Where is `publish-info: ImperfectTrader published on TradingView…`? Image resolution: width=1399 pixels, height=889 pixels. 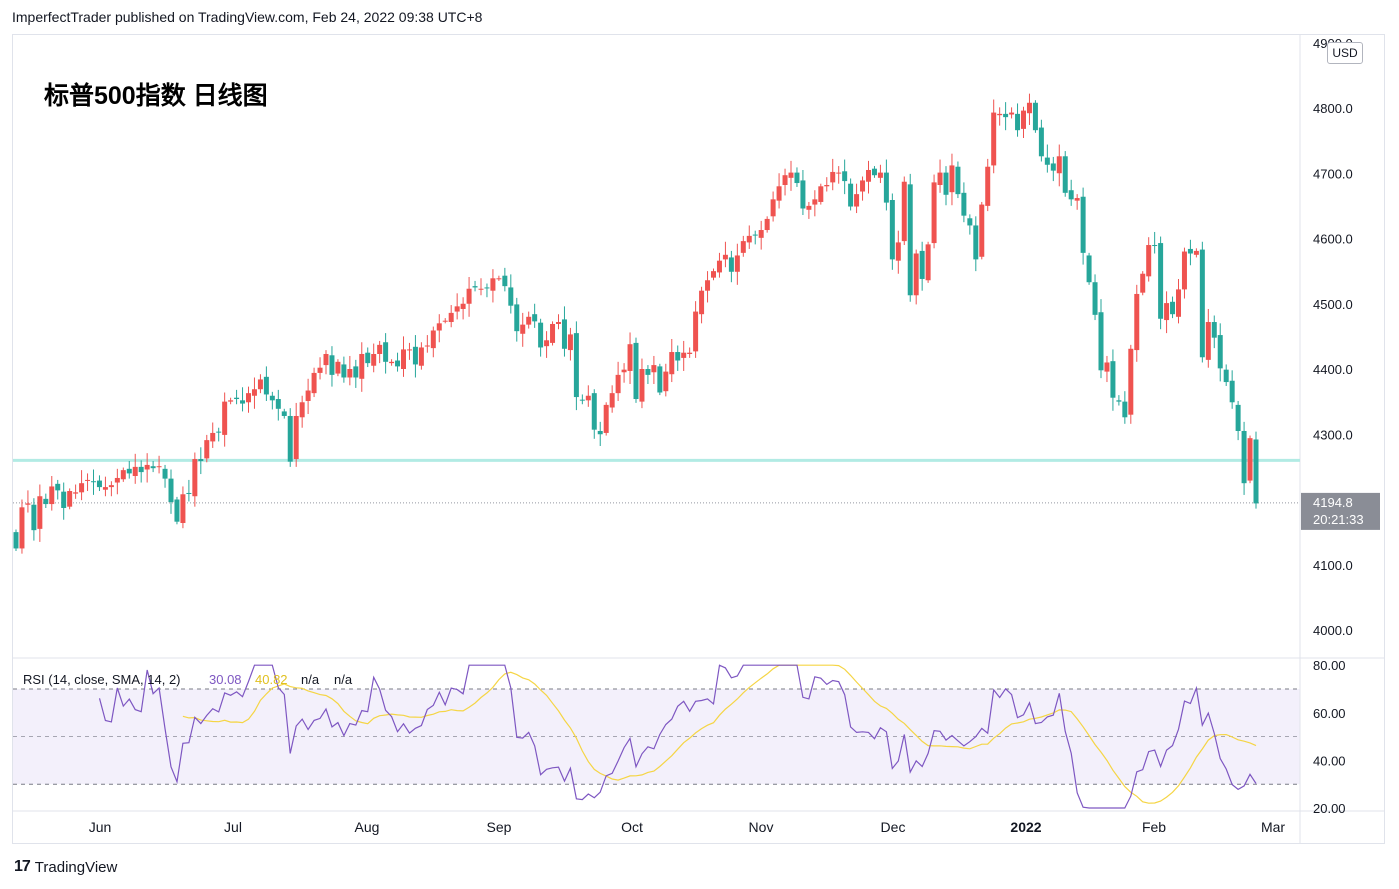
publish-info: ImperfectTrader published on TradingView… is located at coordinates (247, 17).